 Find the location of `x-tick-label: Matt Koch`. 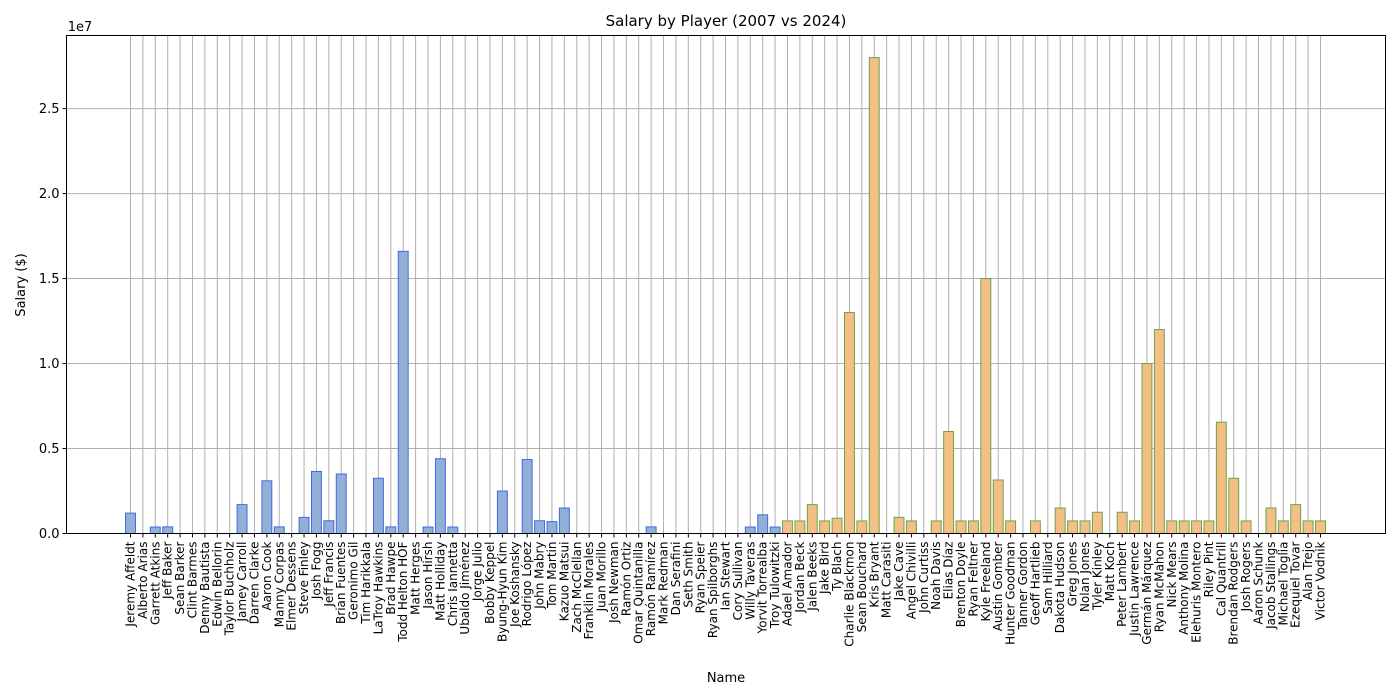

x-tick-label: Matt Koch is located at coordinates (1110, 572).